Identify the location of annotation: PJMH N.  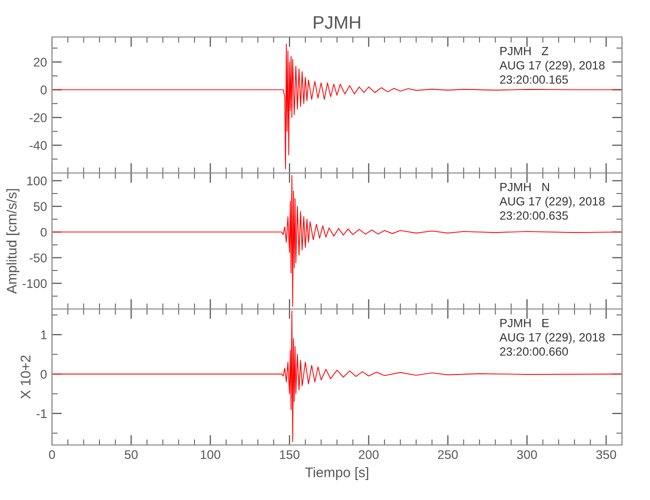
(524, 187).